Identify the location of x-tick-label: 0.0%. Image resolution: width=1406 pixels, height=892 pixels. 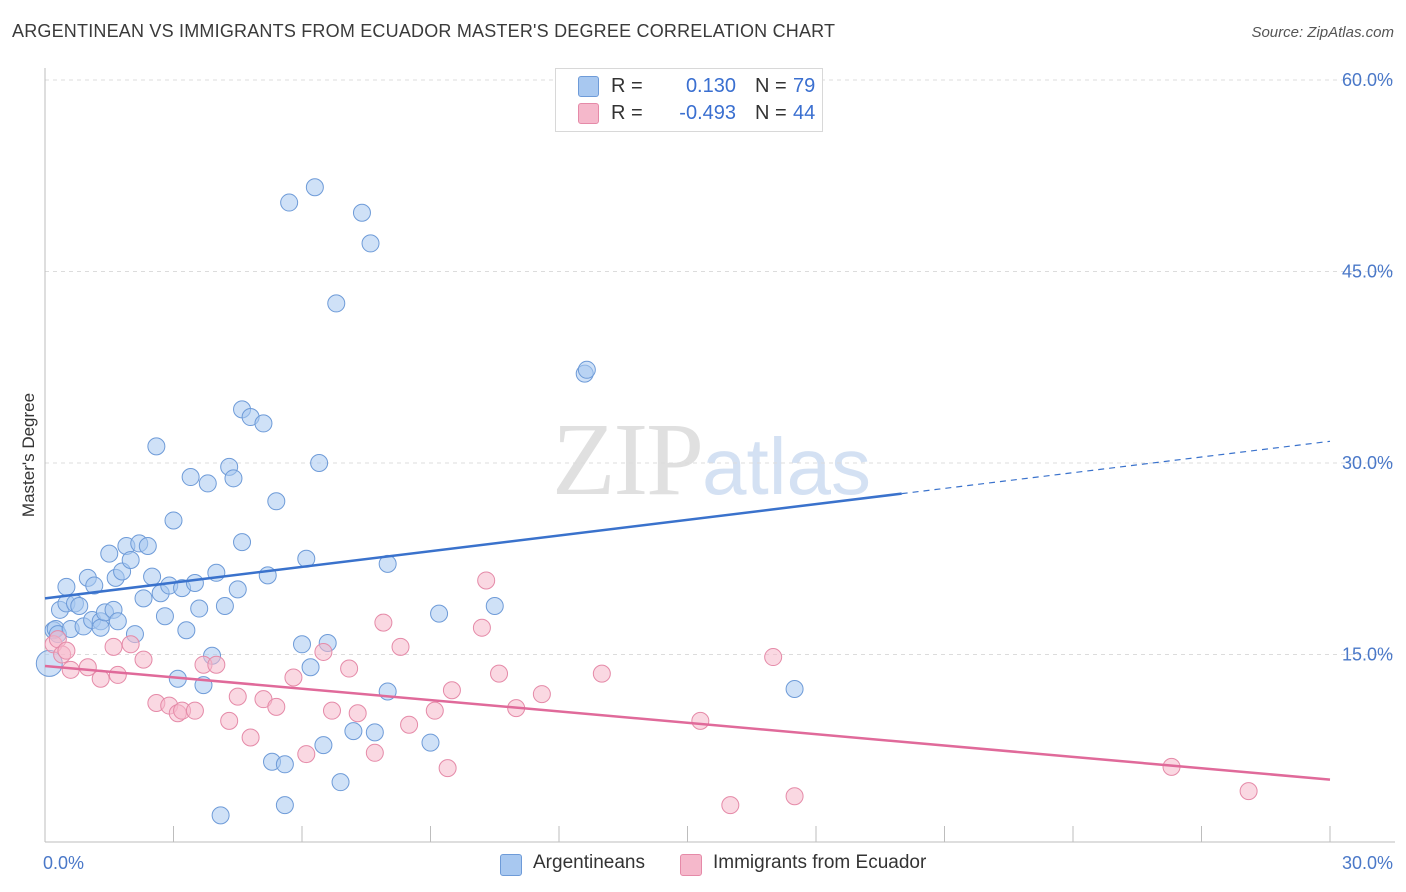
(63, 863).